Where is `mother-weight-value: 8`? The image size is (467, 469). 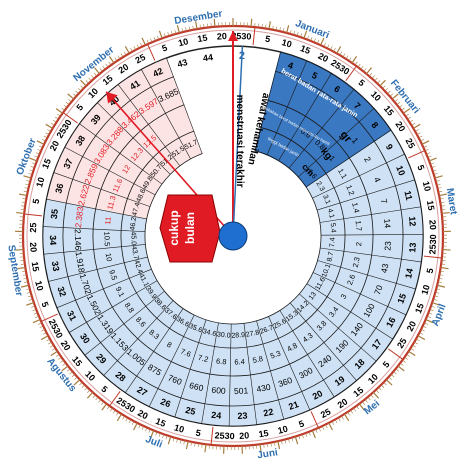 mother-weight-value: 8 is located at coordinates (169, 345).